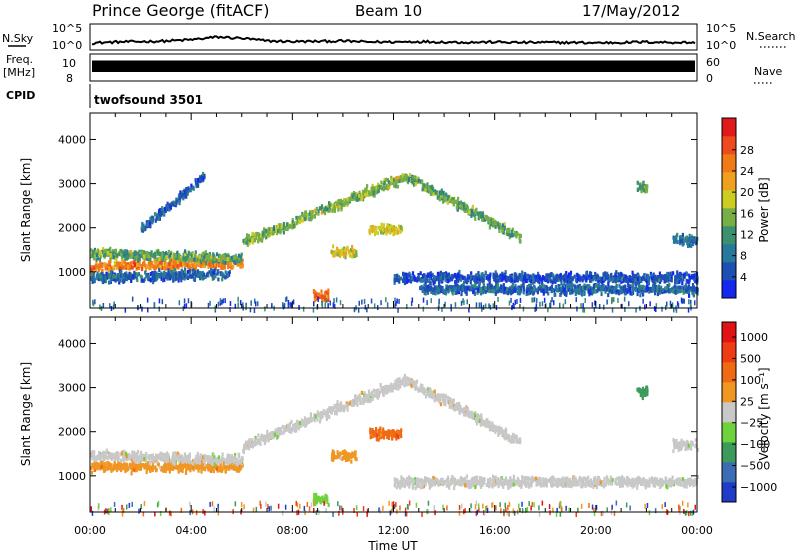 This screenshot has width=800, height=554. I want to click on colorbar-segment, so click(729, 289).